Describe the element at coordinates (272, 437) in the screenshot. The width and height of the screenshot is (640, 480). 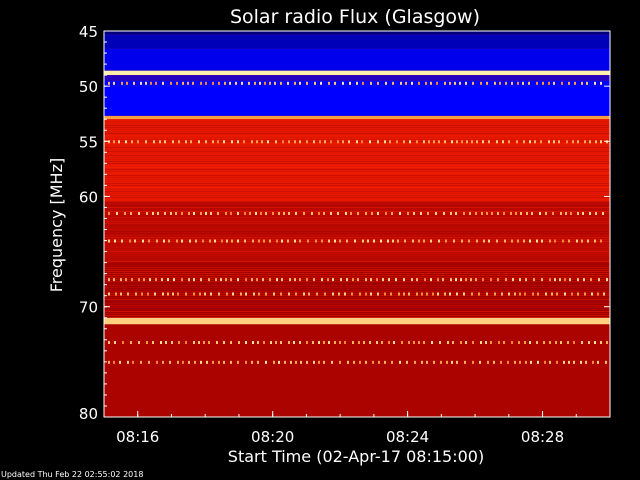
I see `x-tick-label: 08:20` at that location.